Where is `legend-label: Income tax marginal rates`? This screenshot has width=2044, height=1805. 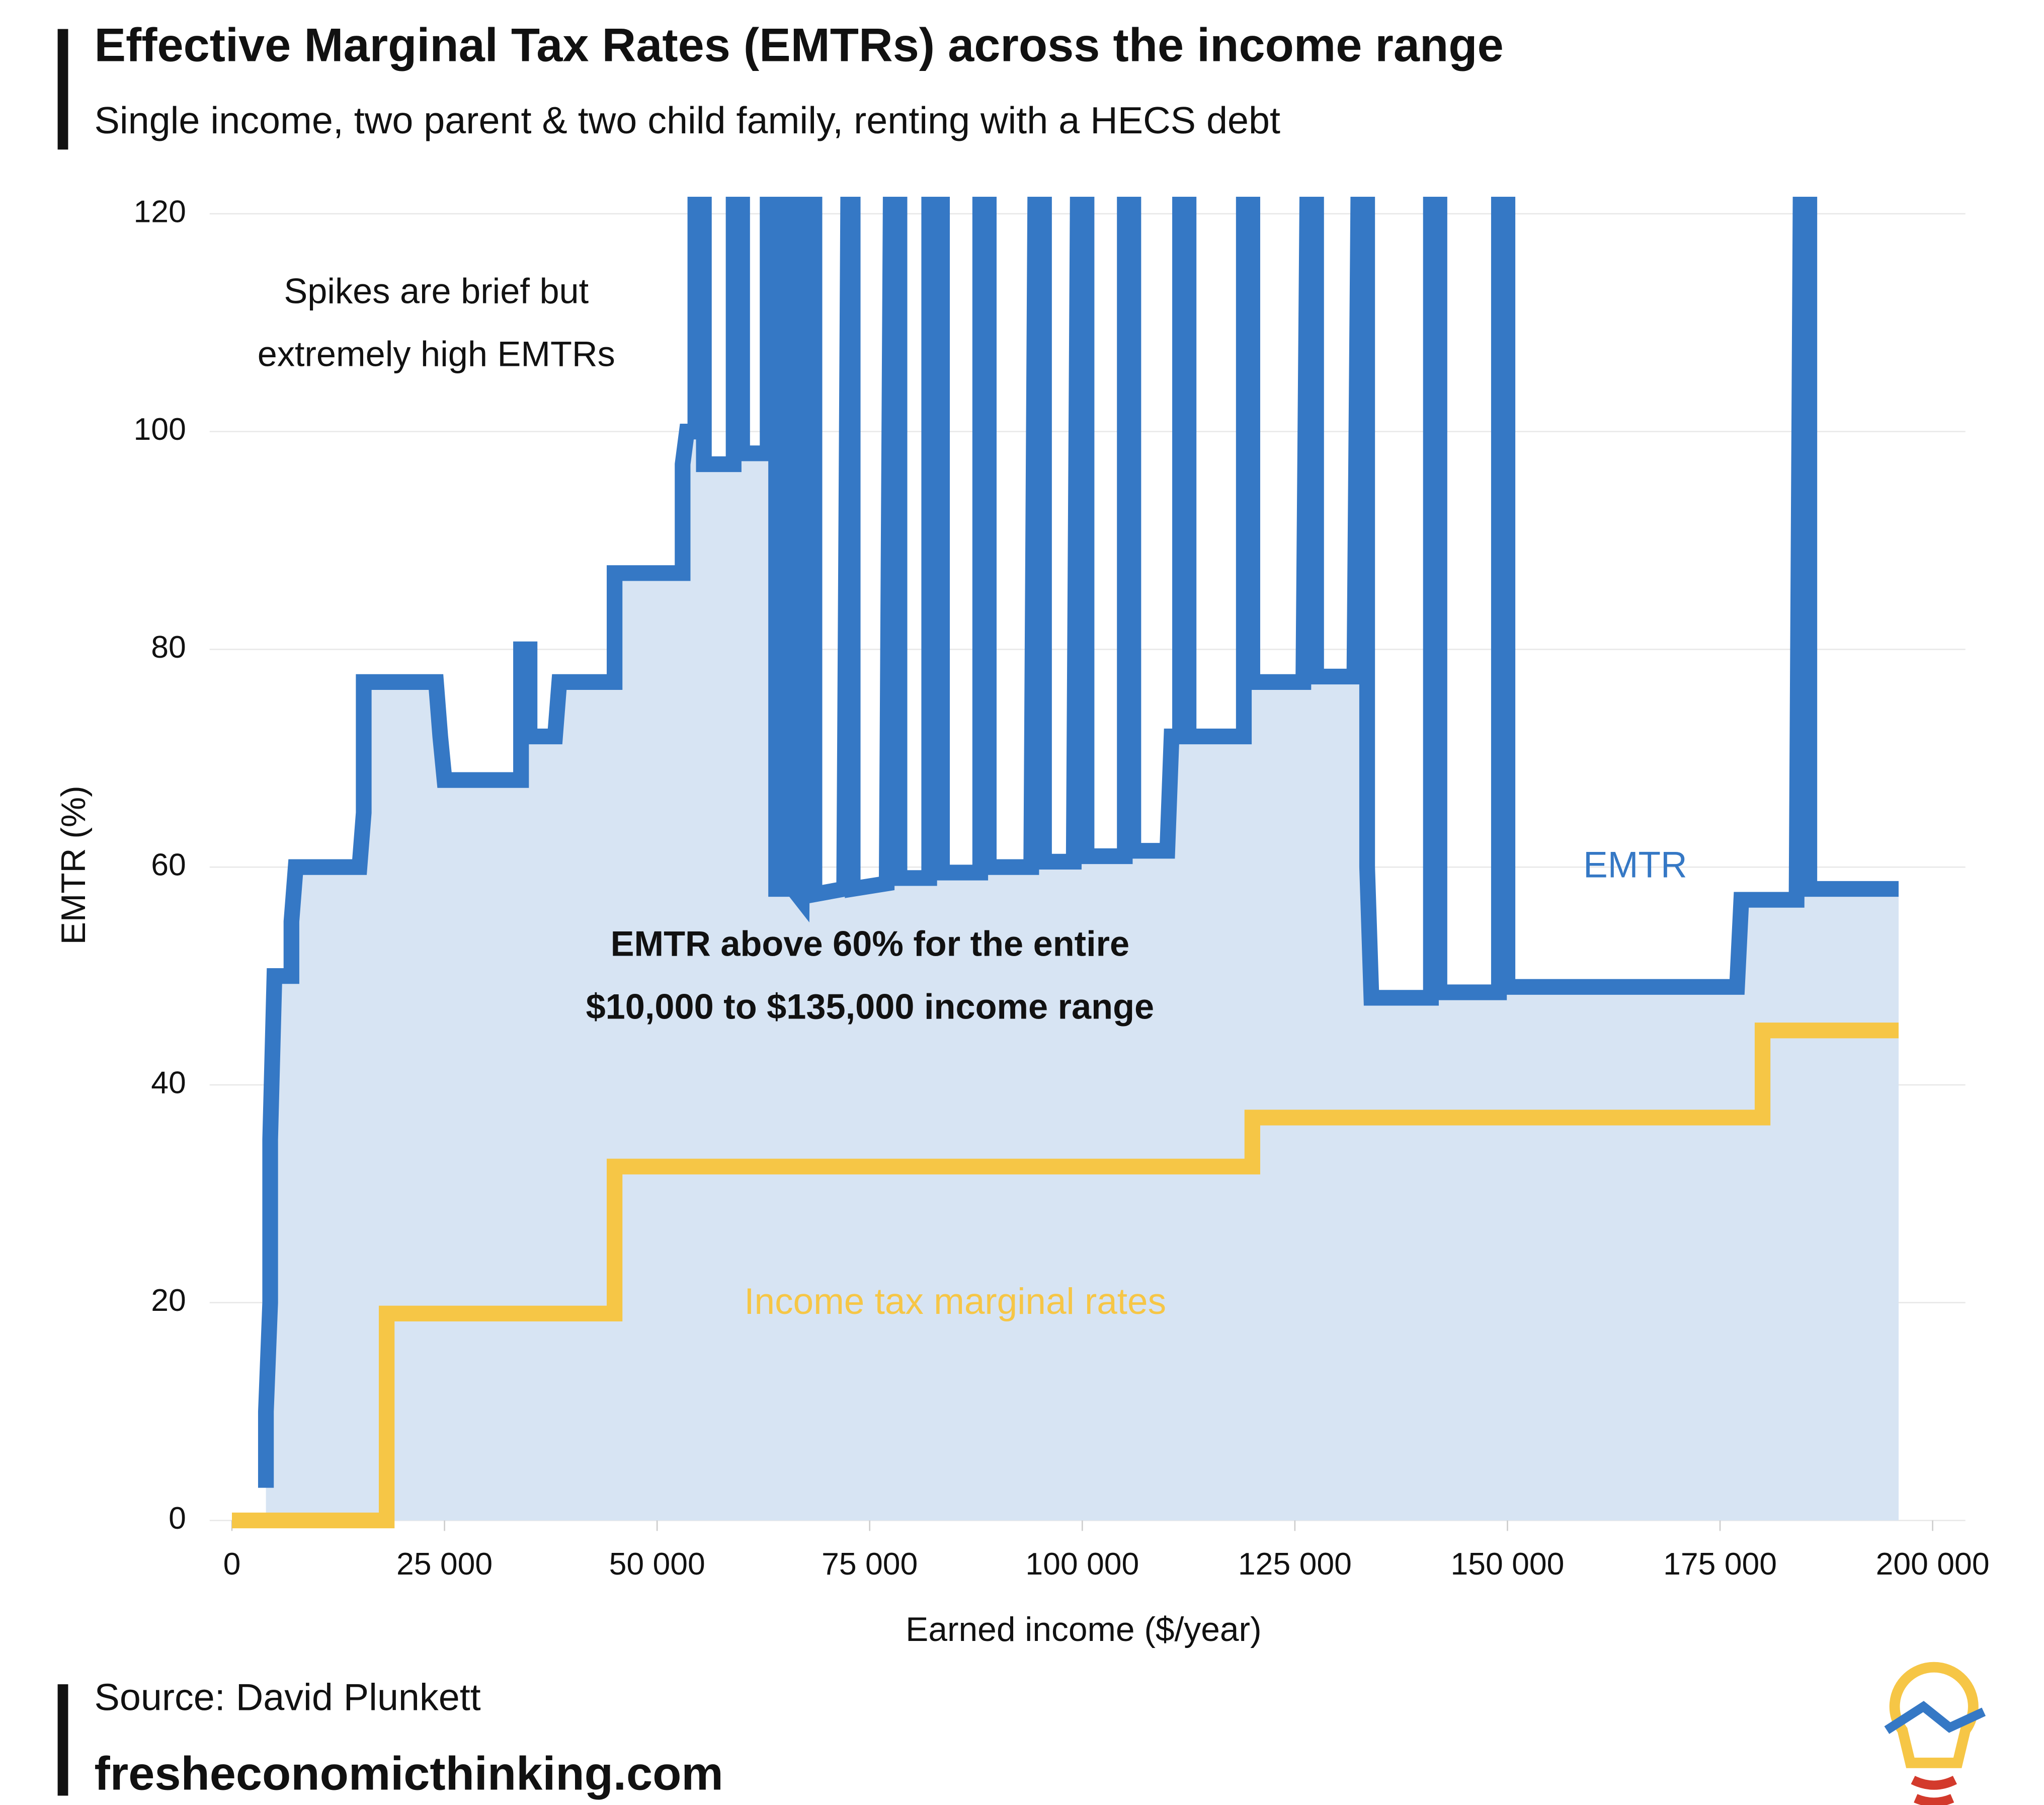 legend-label: Income tax marginal rates is located at coordinates (955, 1301).